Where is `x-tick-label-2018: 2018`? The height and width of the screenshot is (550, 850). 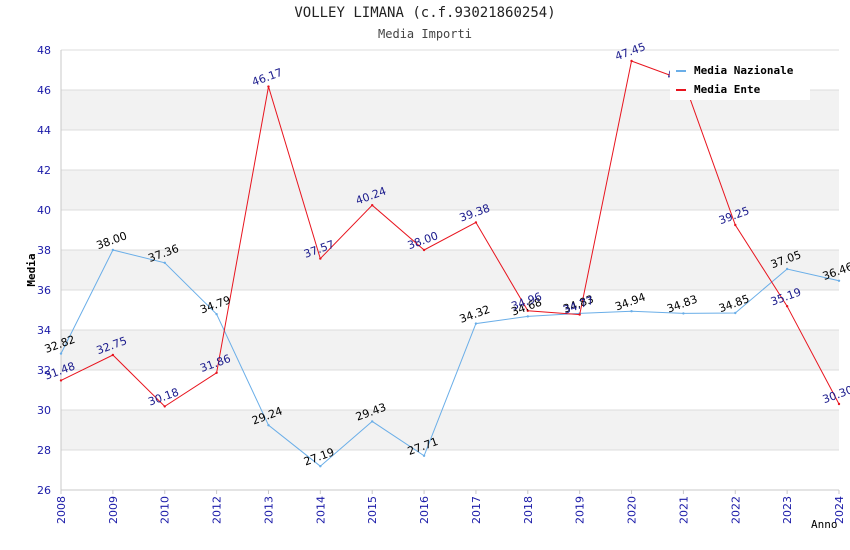 x-tick-label-2018: 2018 is located at coordinates (528, 510).